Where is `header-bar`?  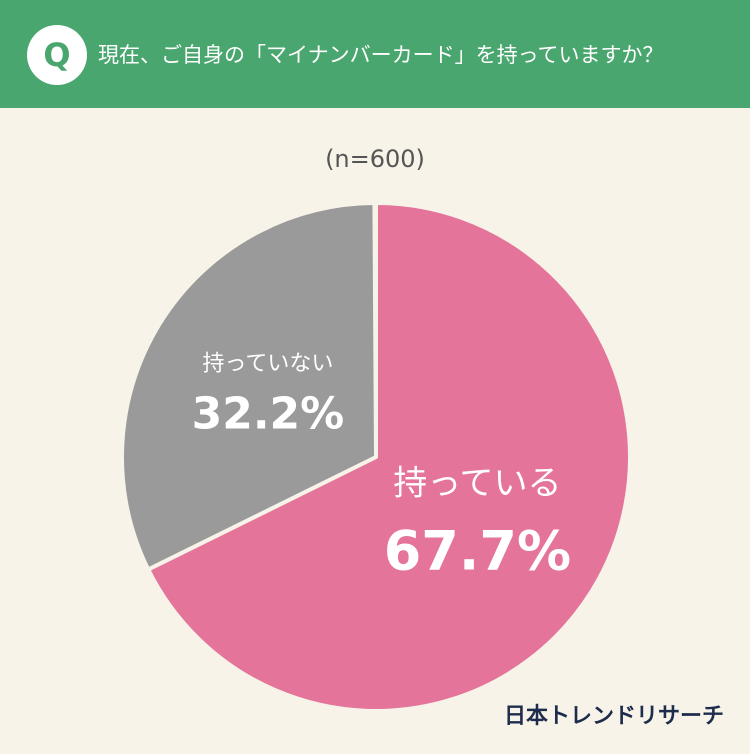 header-bar is located at coordinates (375, 54).